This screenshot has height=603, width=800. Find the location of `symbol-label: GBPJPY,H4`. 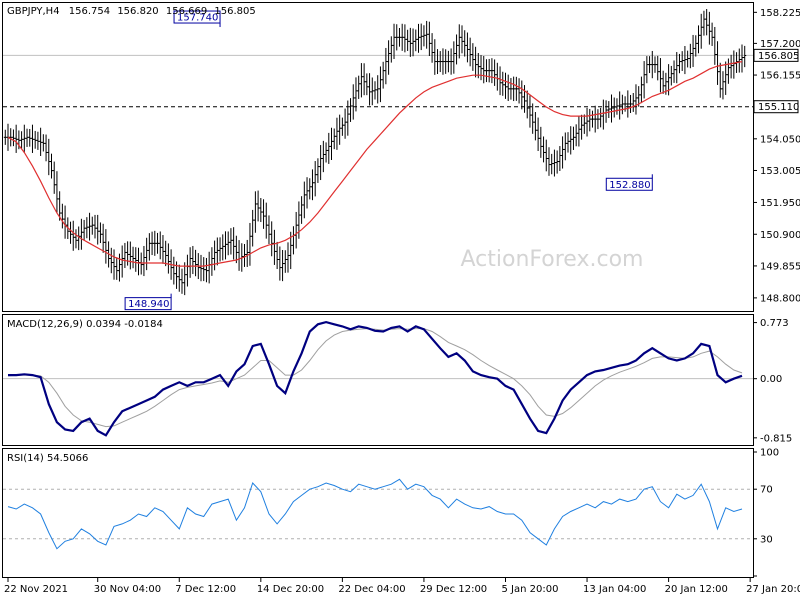

symbol-label: GBPJPY,H4 is located at coordinates (33, 11).